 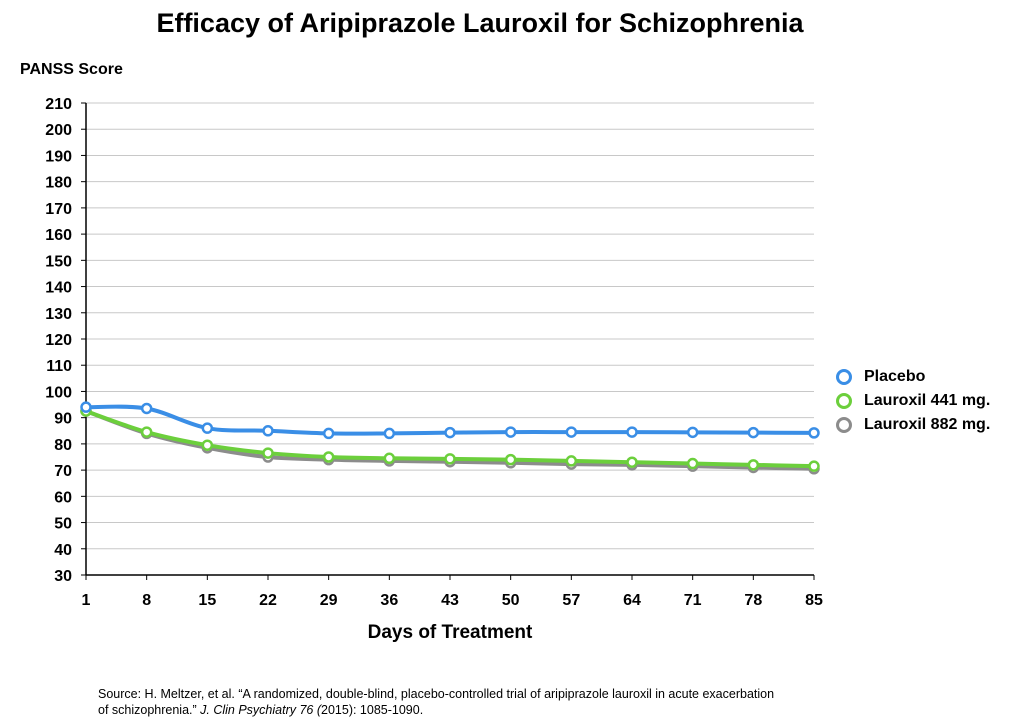 What do you see at coordinates (571, 600) in the screenshot?
I see `x-tick-label-57: 57` at bounding box center [571, 600].